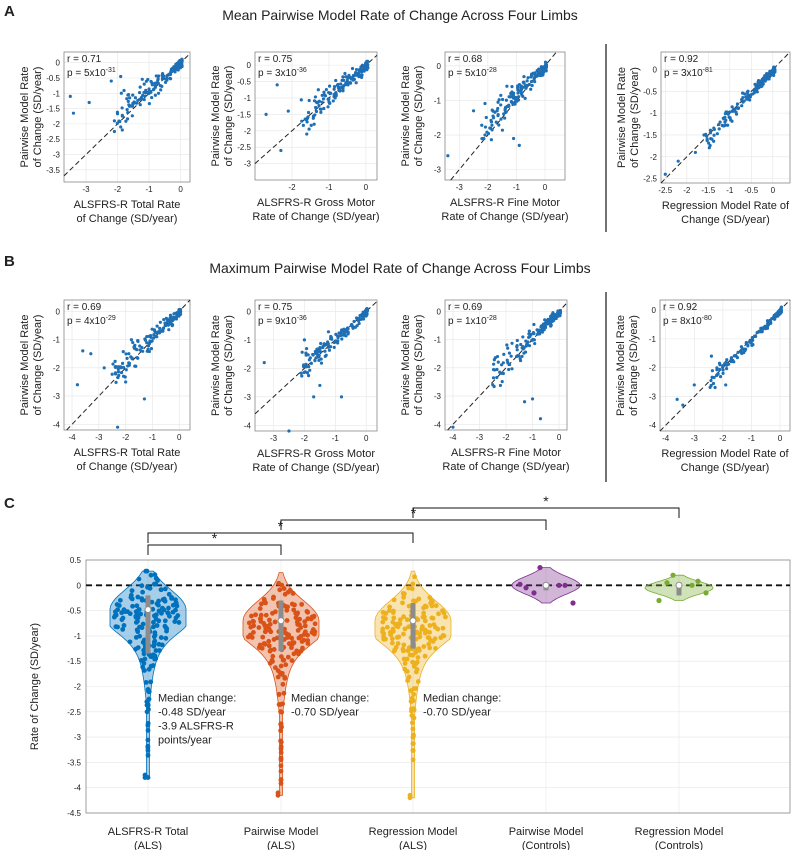 The height and width of the screenshot is (850, 800). I want to click on y-axis-label-line: of Change (SD/year), so click(38, 117).